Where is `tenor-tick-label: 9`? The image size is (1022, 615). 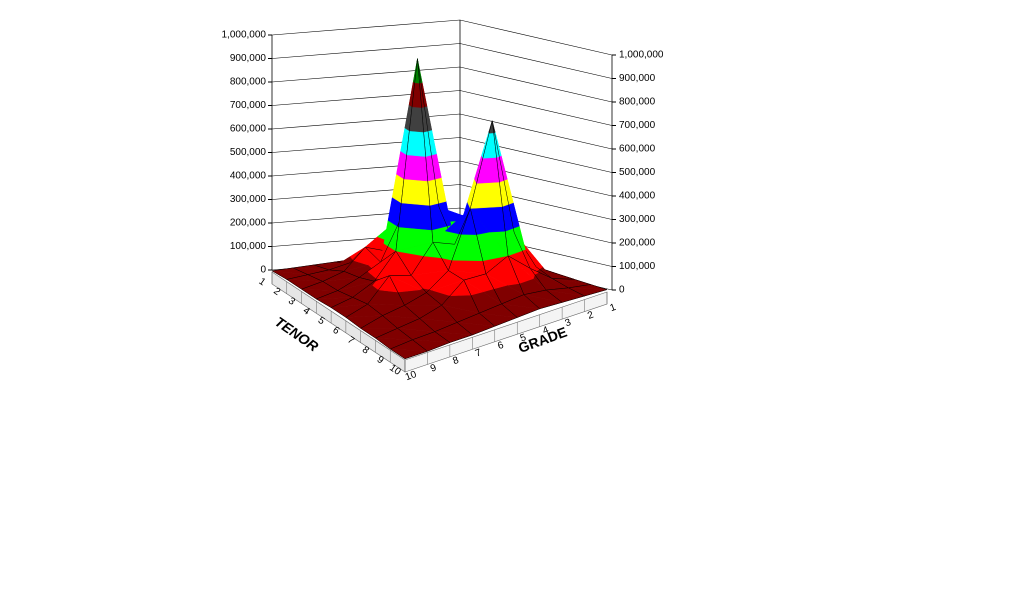 tenor-tick-label: 9 is located at coordinates (380, 360).